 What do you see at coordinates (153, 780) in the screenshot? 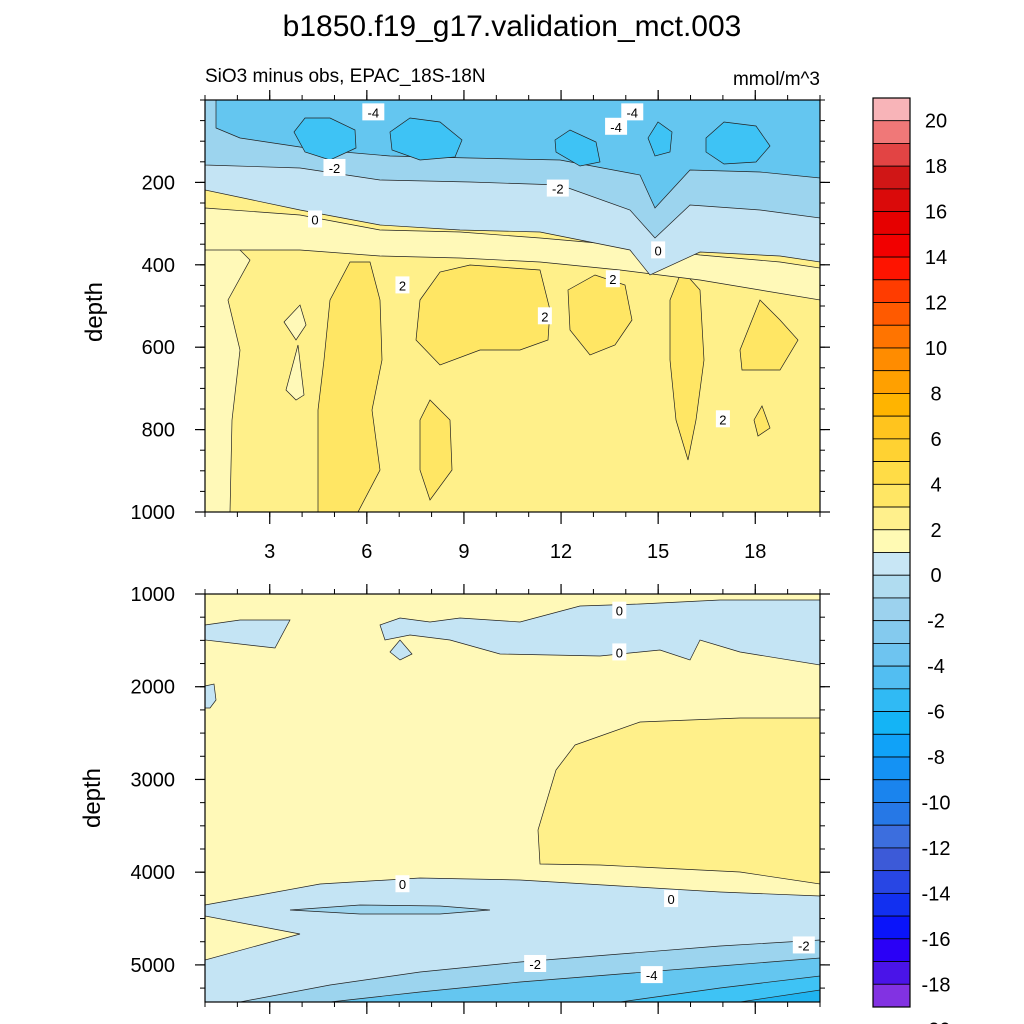
I see `lower-y-tick-label: 3000` at bounding box center [153, 780].